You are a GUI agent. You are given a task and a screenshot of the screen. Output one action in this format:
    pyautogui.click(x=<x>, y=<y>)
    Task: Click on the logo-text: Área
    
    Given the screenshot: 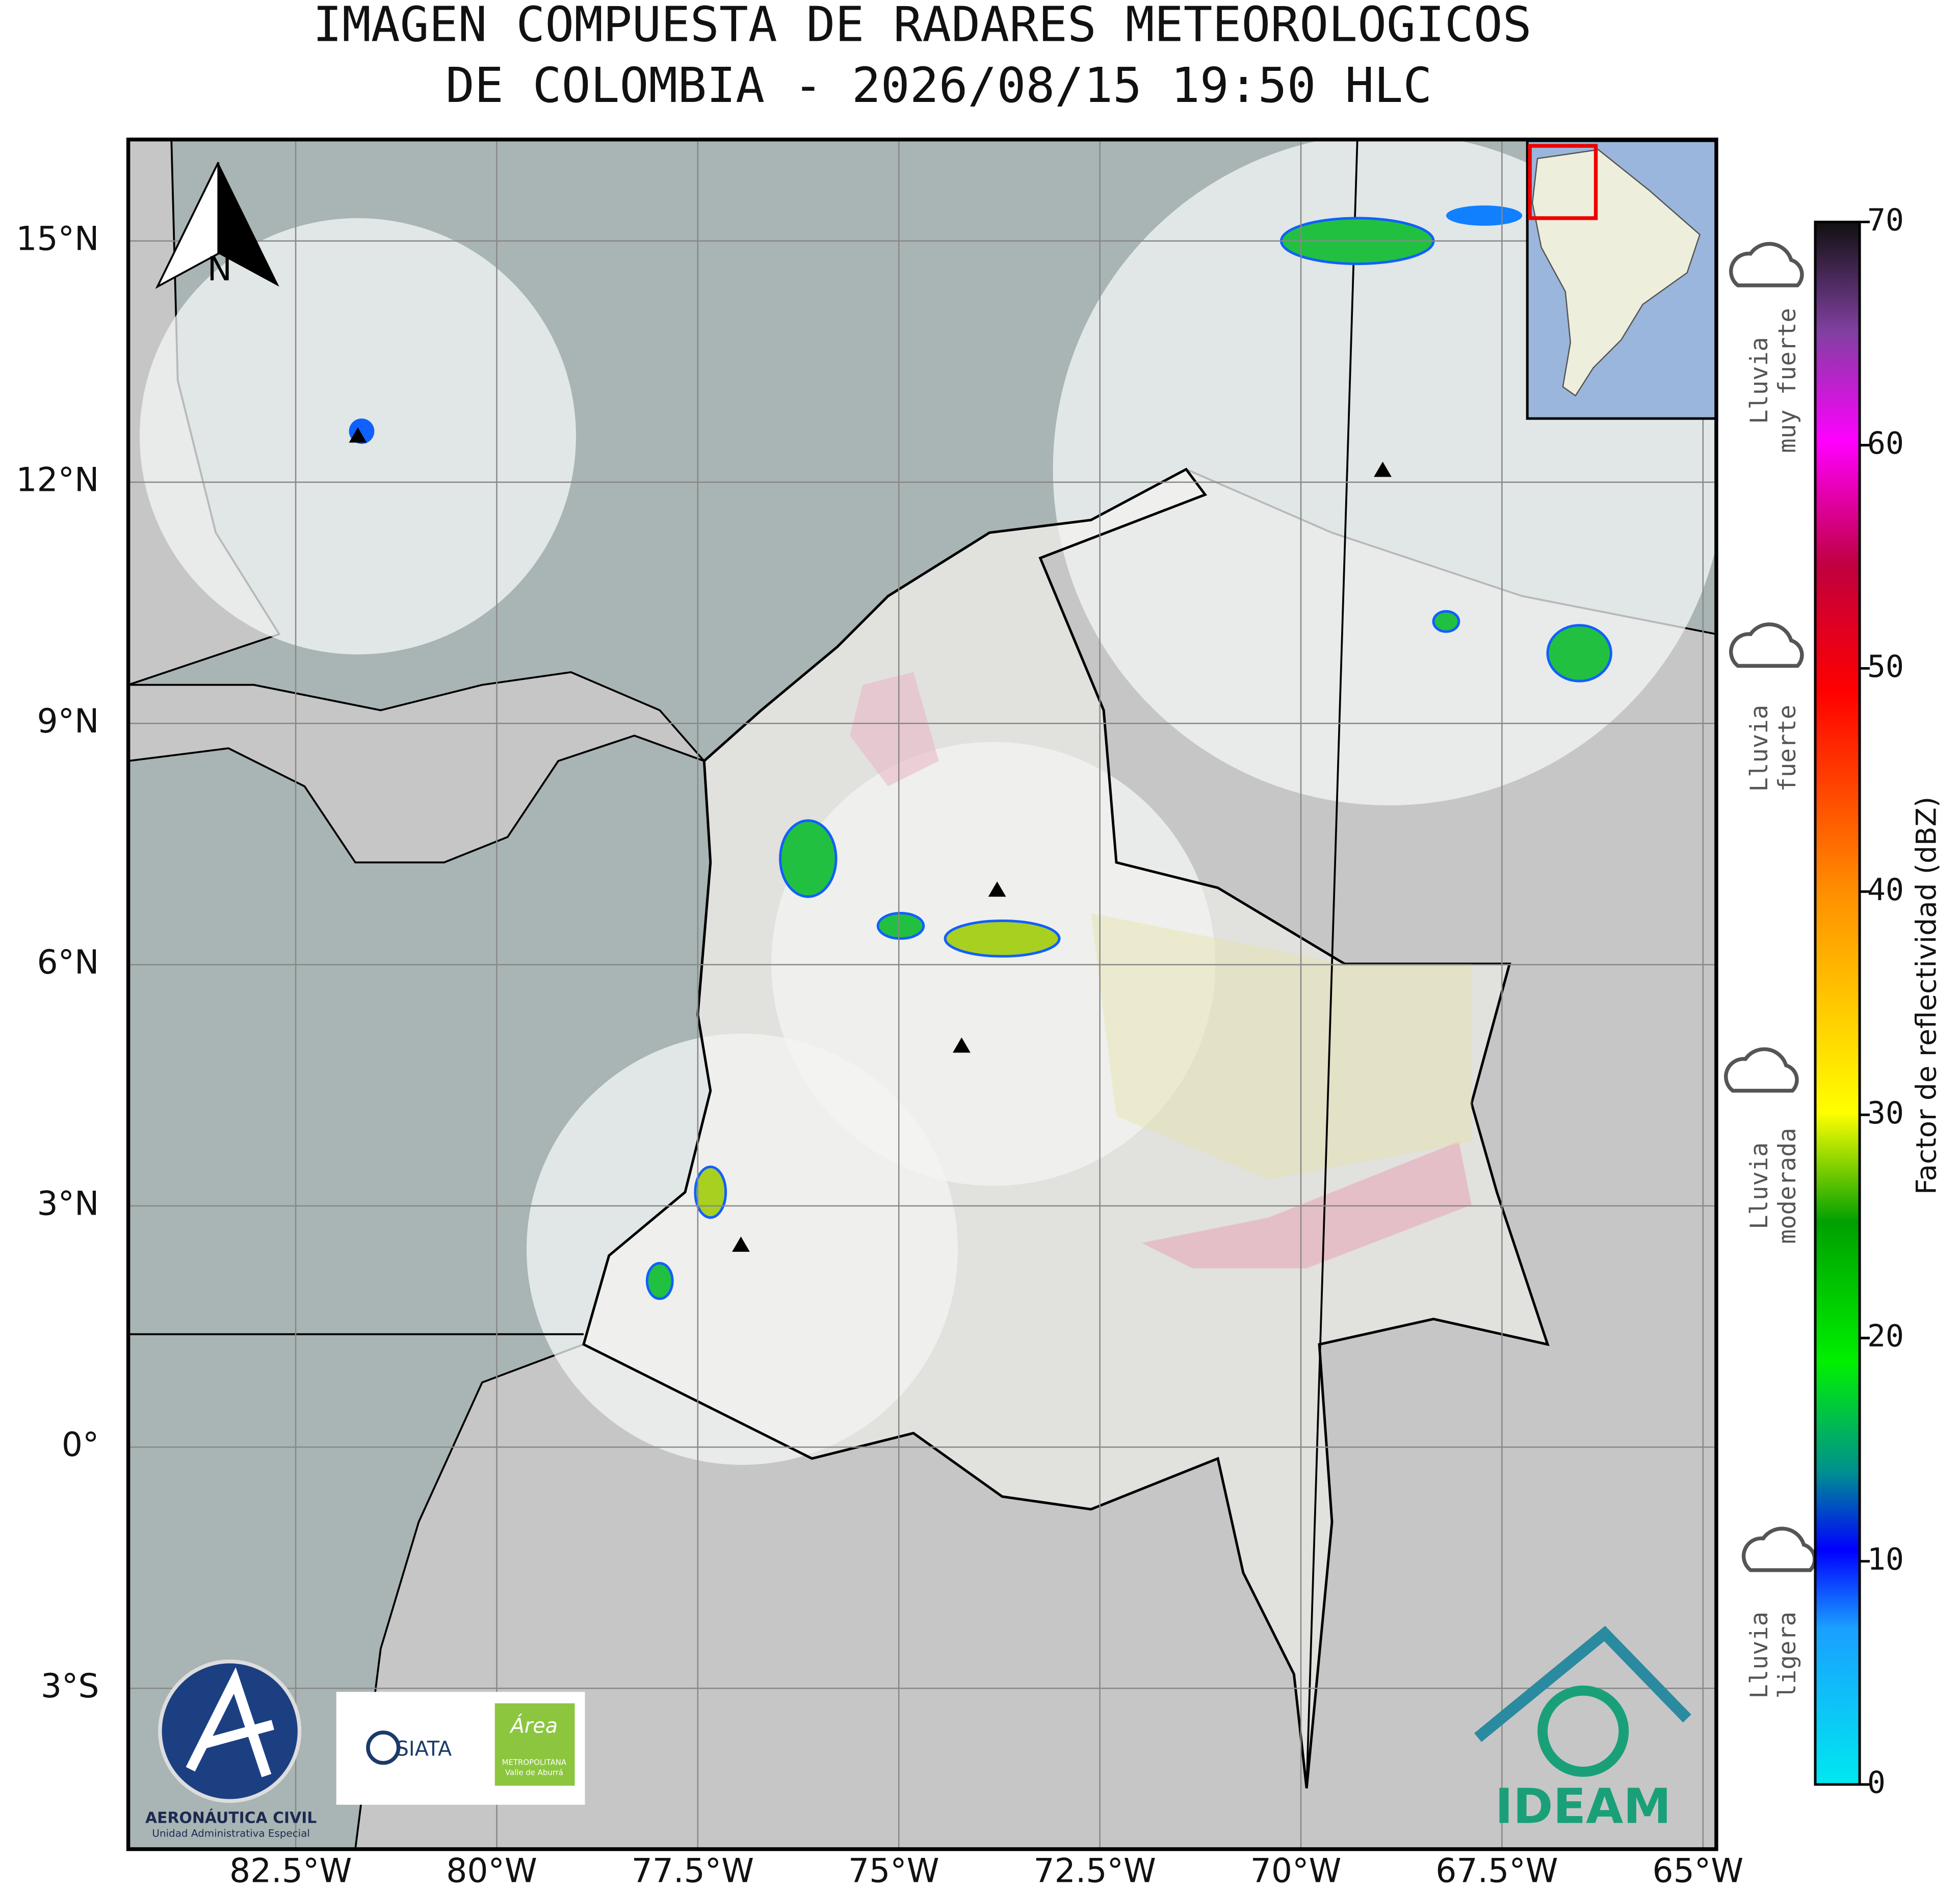 What is the action you would take?
    pyautogui.click(x=533, y=1726)
    